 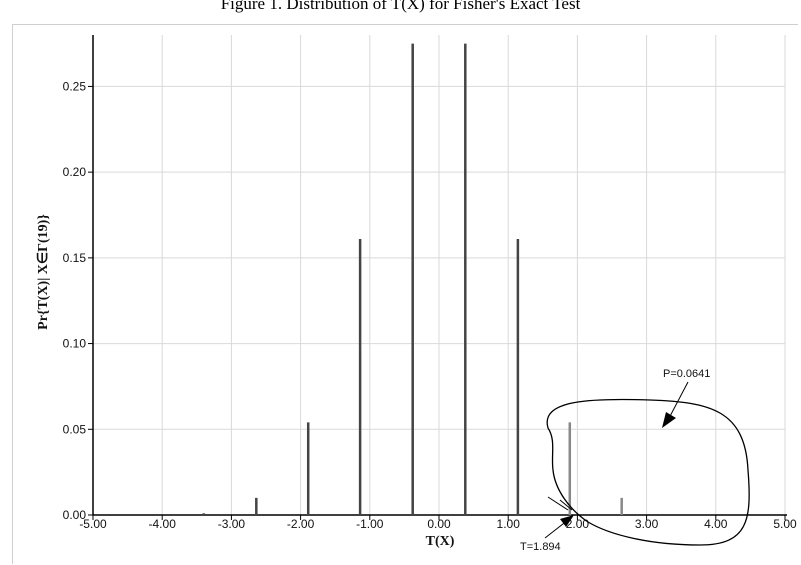 What do you see at coordinates (560, 503) in the screenshot?
I see `t-tick-marks` at bounding box center [560, 503].